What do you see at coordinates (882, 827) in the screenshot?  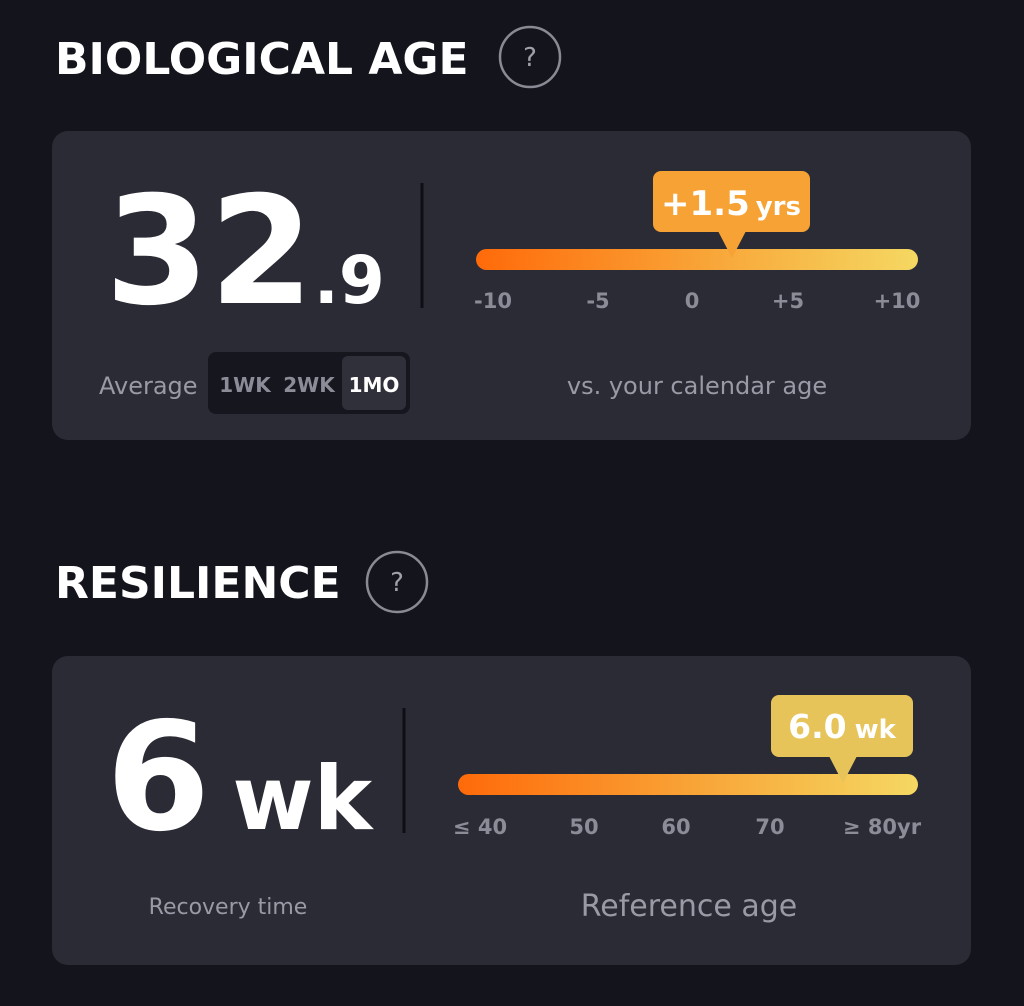 I see `scale-label: ≥ 80yr` at bounding box center [882, 827].